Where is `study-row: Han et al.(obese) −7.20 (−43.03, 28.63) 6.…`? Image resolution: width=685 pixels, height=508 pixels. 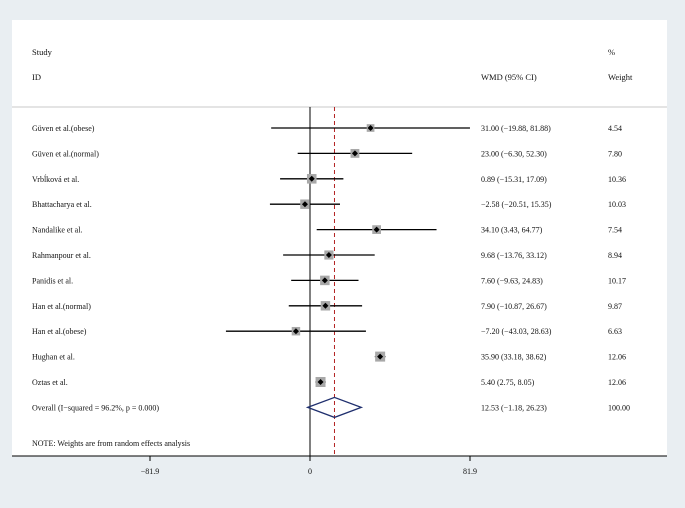
study-row: Han et al.(obese) −7.20 (−43.03, 28.63) 6.… is located at coordinates (327, 331).